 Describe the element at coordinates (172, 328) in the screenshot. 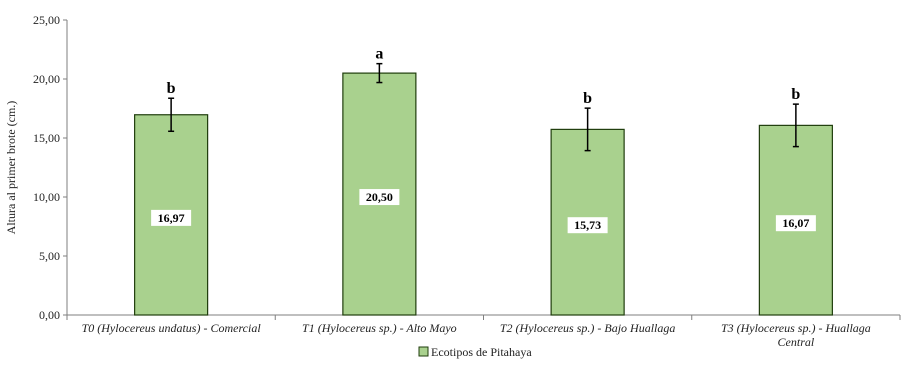

I see `x-tick-label: T0 (Hylocereus undatus) - Comercial` at that location.